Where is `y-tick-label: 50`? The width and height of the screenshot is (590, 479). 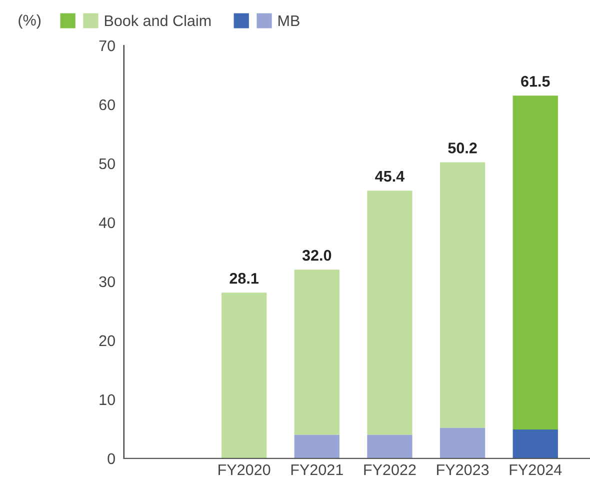 y-tick-label: 50 is located at coordinates (107, 164).